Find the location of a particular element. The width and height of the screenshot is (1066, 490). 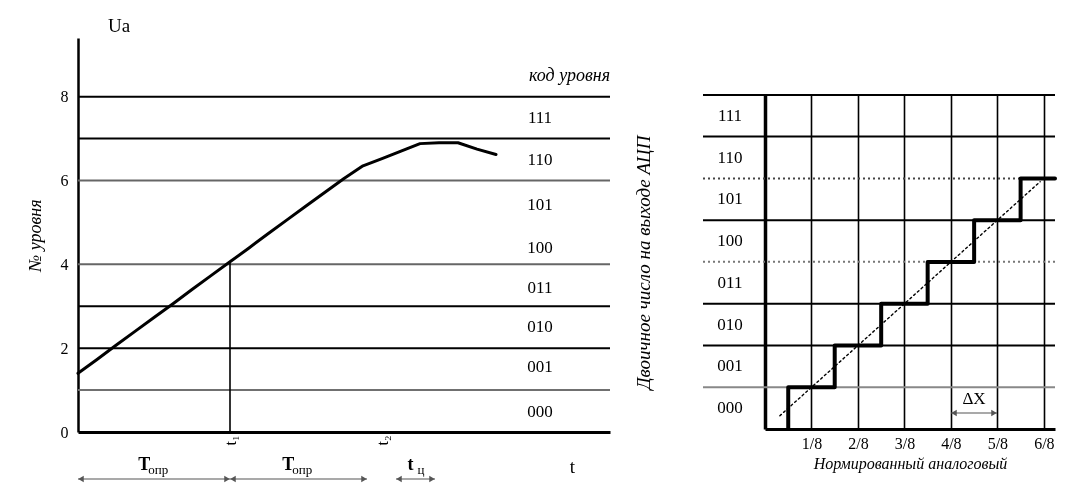

text: 111 is located at coordinates (730, 115).